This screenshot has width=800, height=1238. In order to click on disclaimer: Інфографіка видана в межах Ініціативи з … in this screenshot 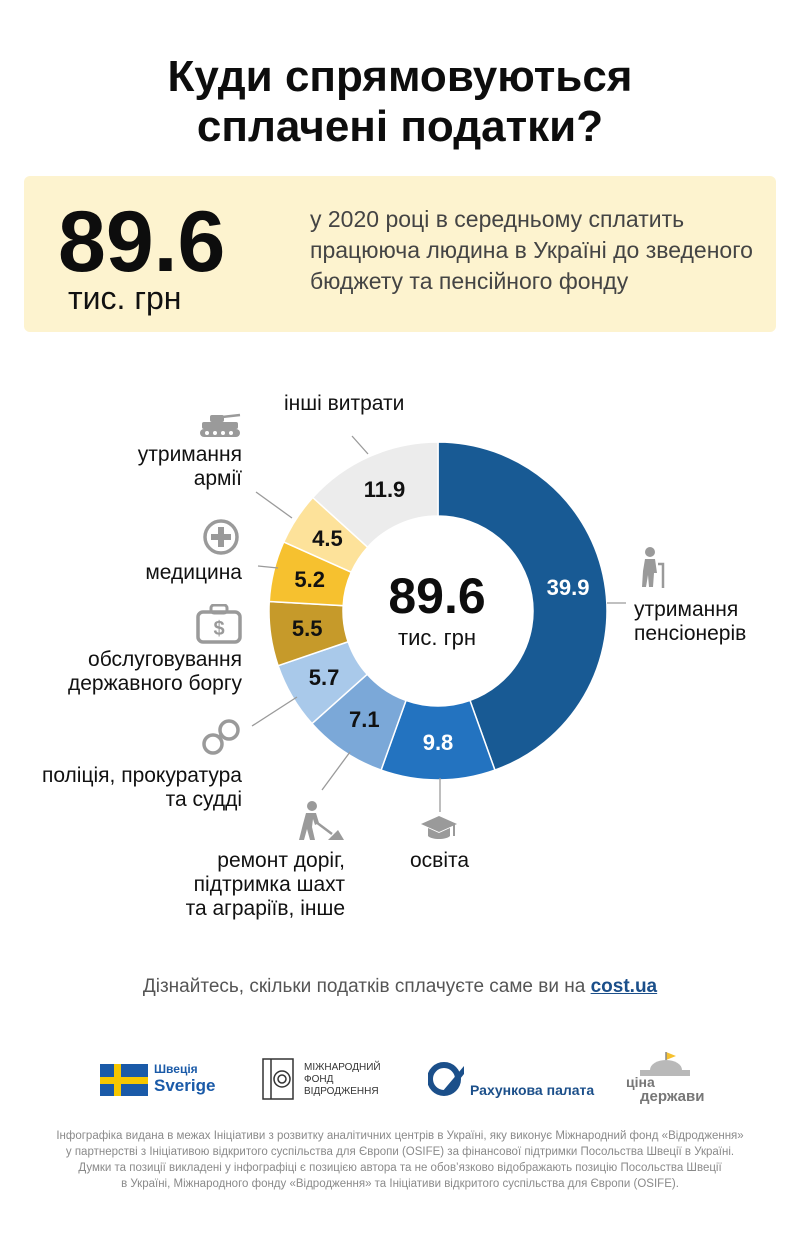, I will do `click(400, 1160)`.